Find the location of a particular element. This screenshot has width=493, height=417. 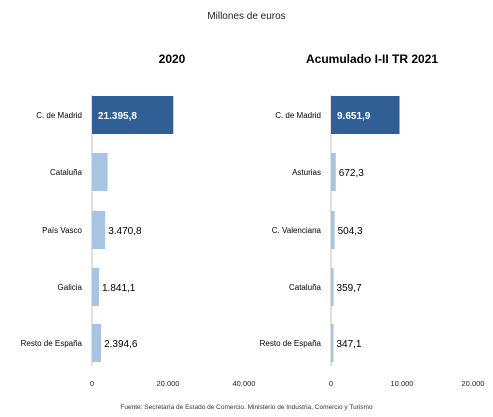

chart-1-title: Acumulado I-II TR 2021 is located at coordinates (372, 59).